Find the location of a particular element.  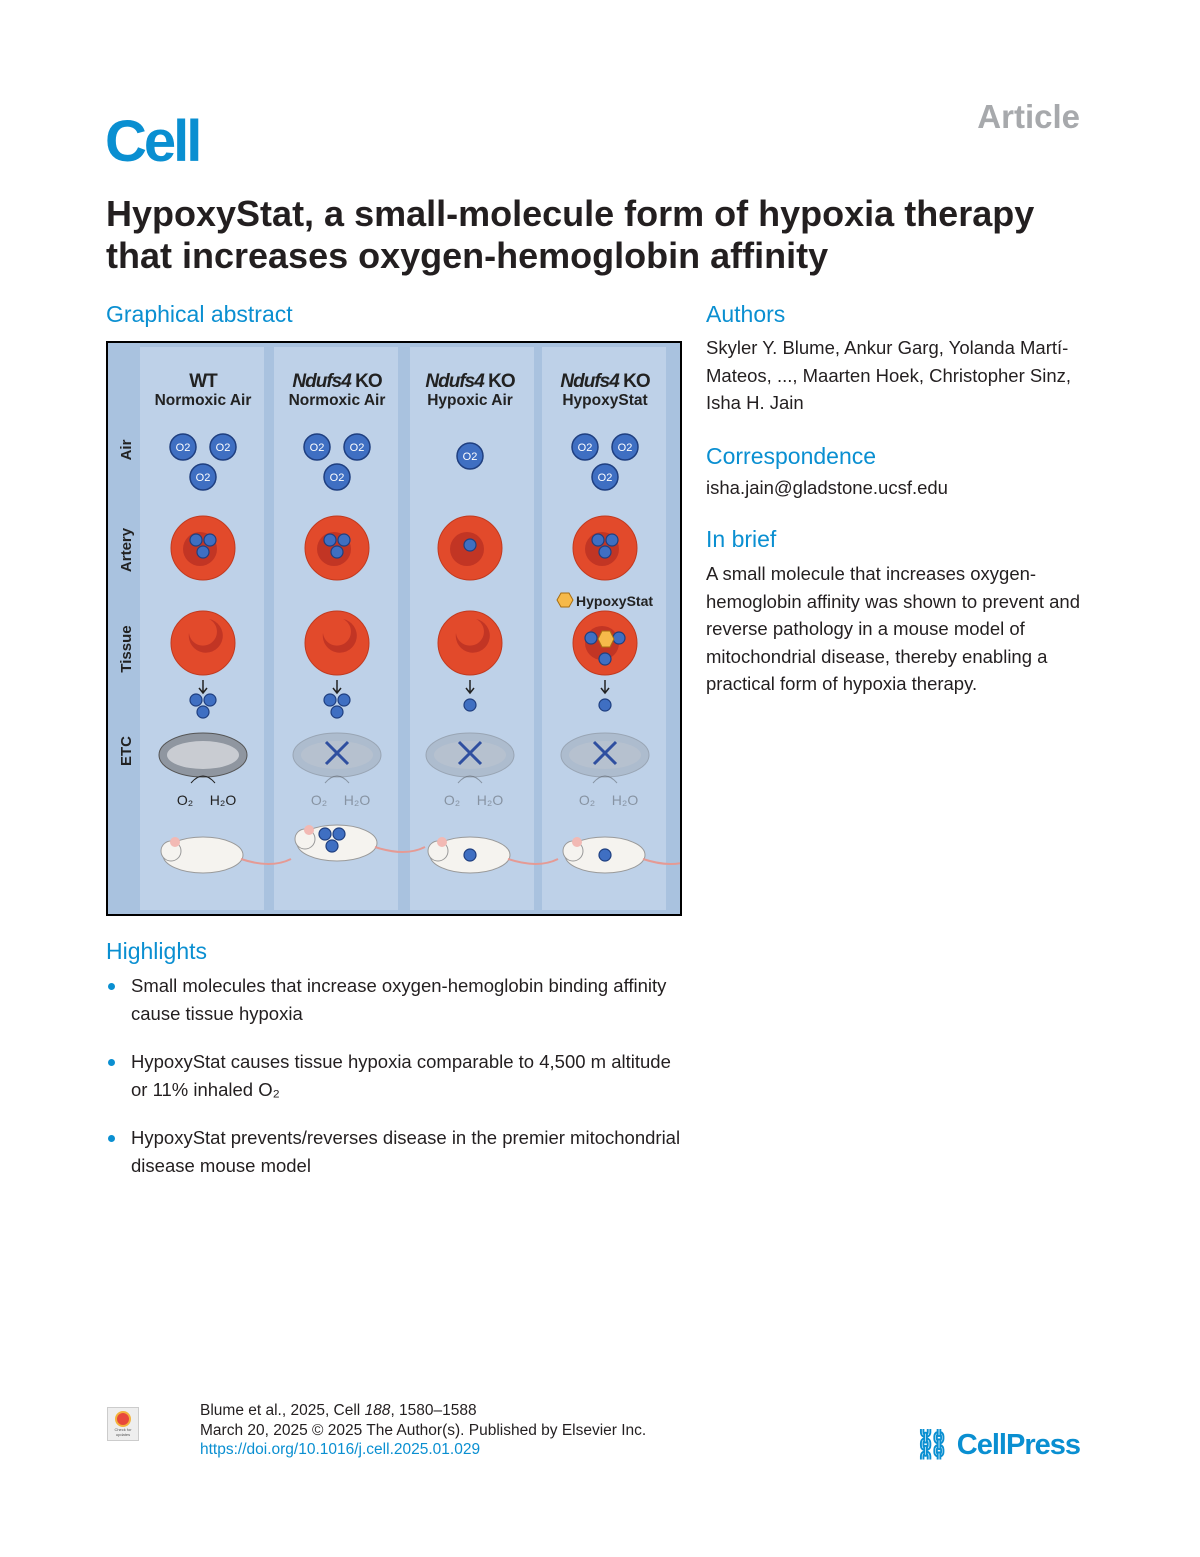

row-label: Tissue is located at coordinates (126, 648).